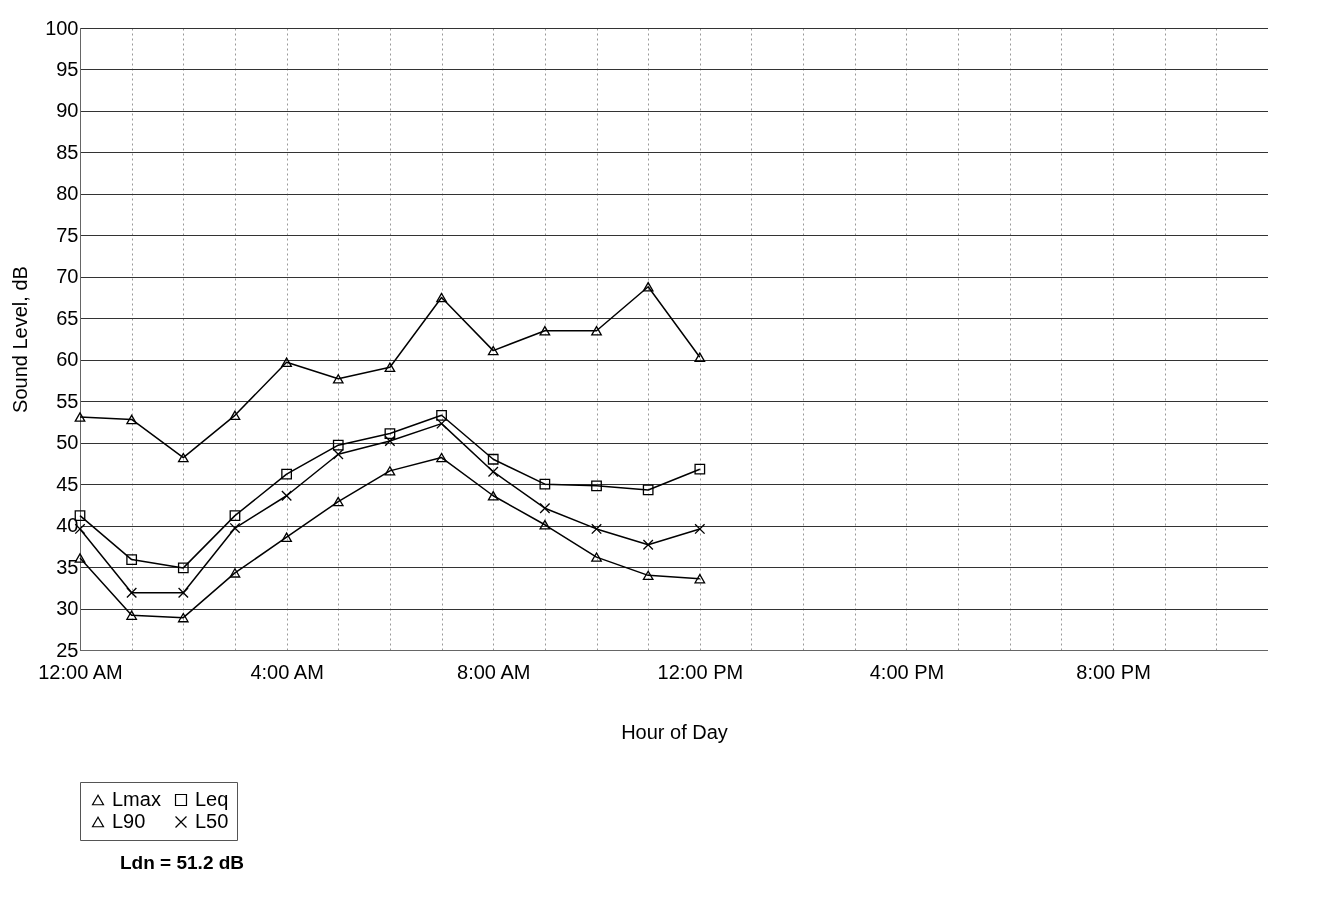 The width and height of the screenshot is (1322, 899). What do you see at coordinates (182, 863) in the screenshot?
I see `text: Ldn = 51.2 dB` at bounding box center [182, 863].